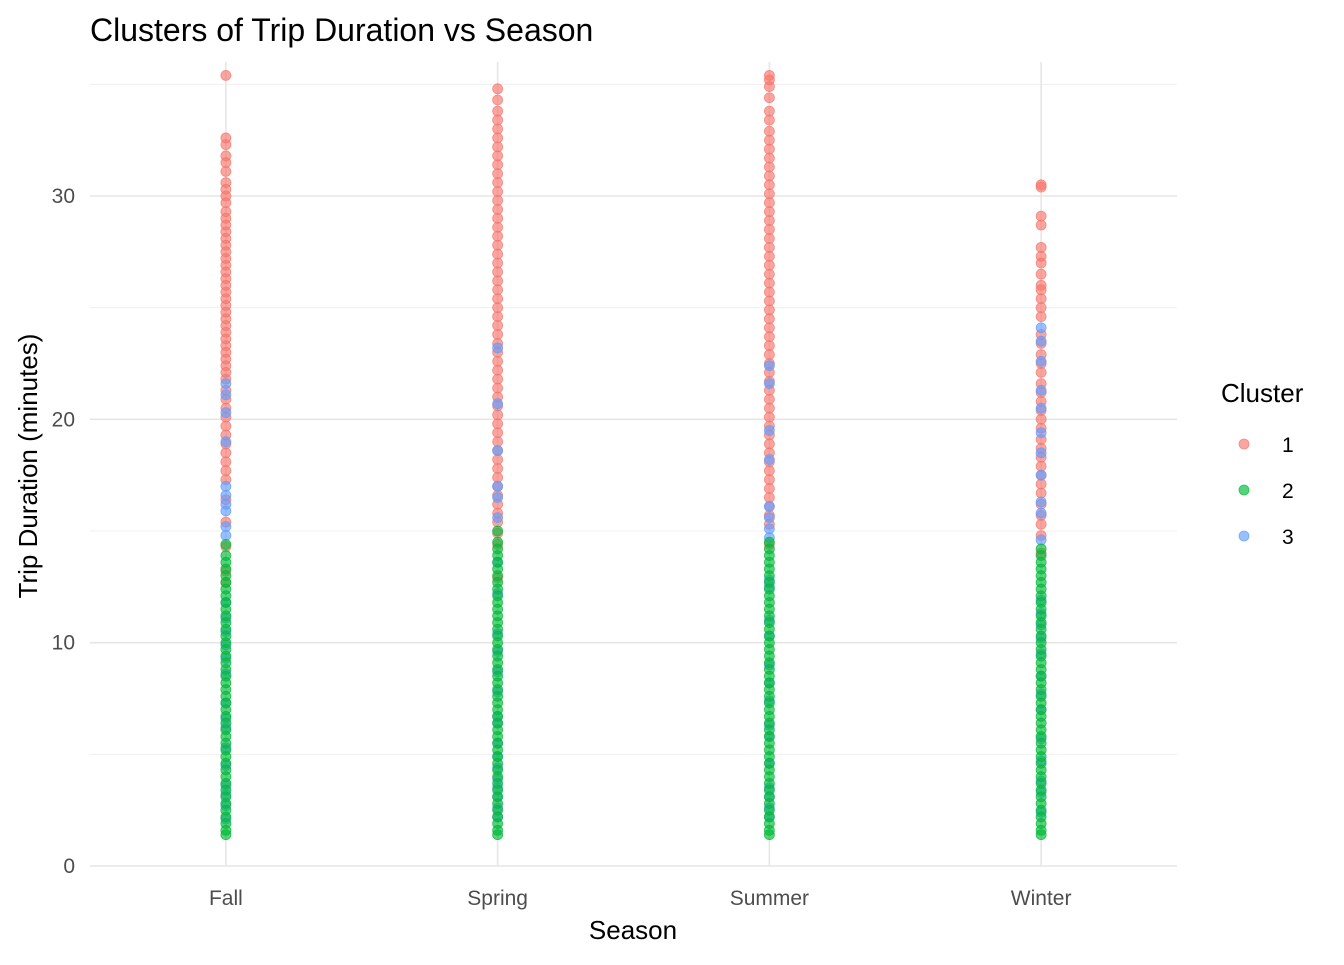  Describe the element at coordinates (1262, 393) in the screenshot. I see `legend-title: Cluster` at that location.